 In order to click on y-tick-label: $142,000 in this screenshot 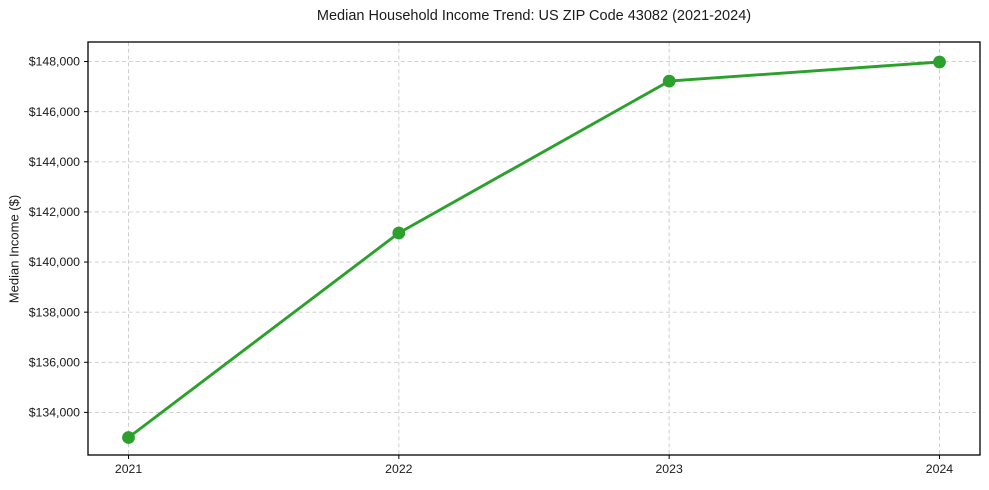, I will do `click(54, 212)`.